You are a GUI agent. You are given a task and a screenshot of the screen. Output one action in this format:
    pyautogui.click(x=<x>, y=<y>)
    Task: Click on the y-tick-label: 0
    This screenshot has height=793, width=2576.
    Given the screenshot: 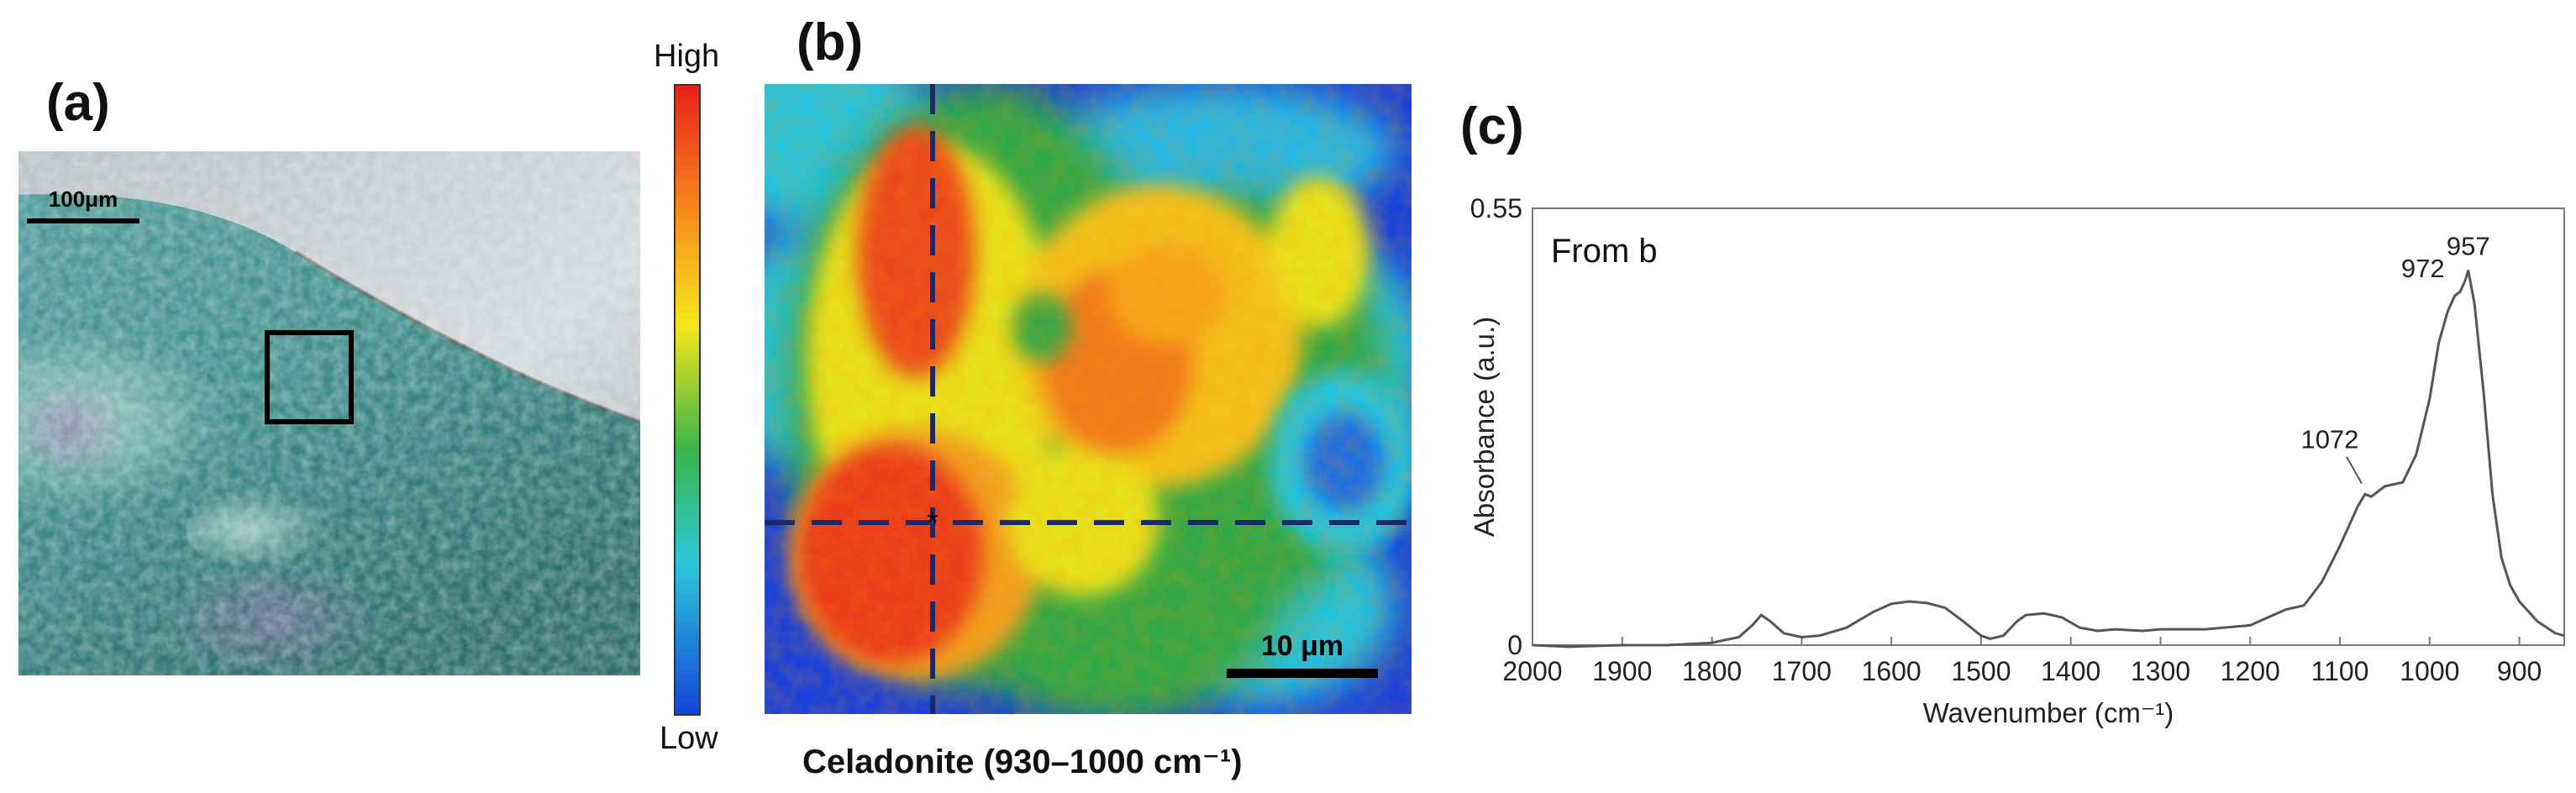 What is the action you would take?
    pyautogui.click(x=1514, y=645)
    